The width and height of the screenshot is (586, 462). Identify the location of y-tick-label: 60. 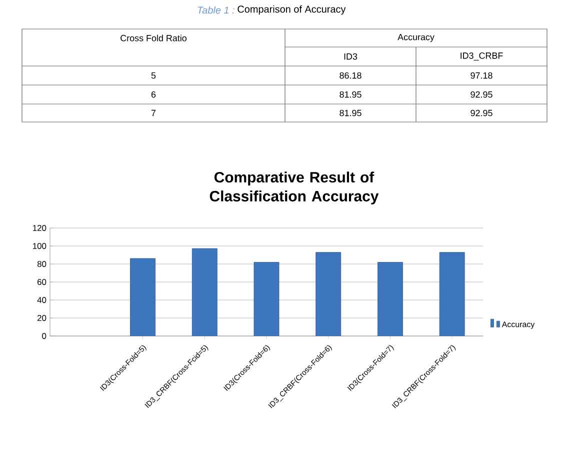
(42, 282).